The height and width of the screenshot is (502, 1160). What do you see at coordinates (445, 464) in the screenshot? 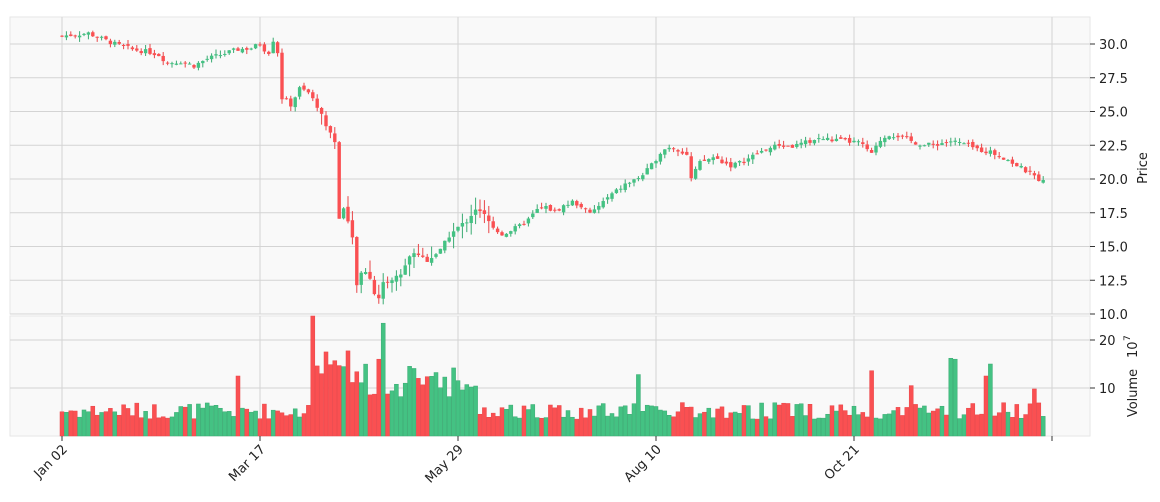
I see `x-tick-label: May 29` at bounding box center [445, 464].